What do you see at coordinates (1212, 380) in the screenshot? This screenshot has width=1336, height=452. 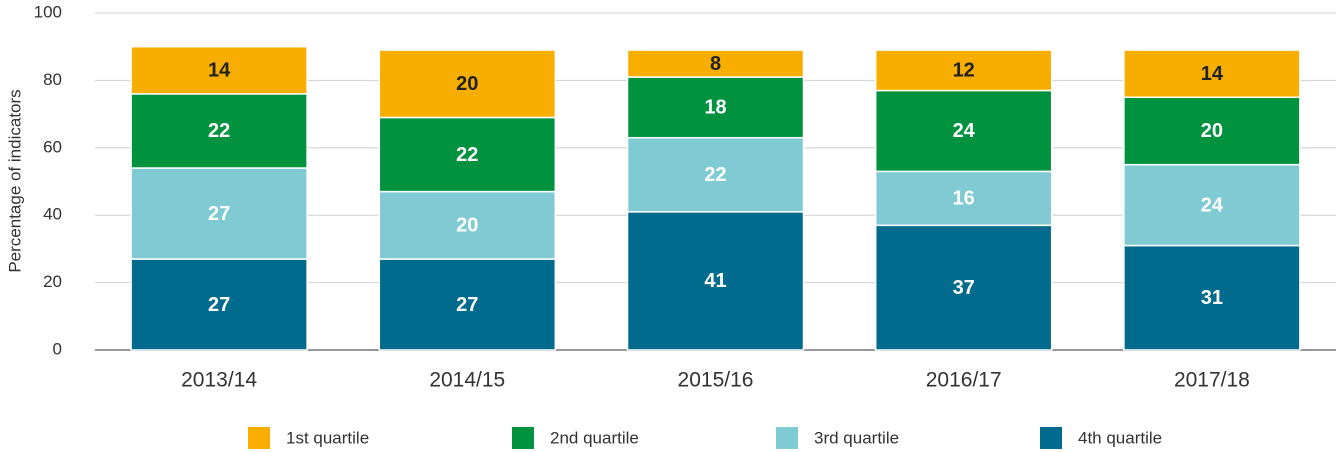 I see `x-tick-label: 2017/18` at bounding box center [1212, 380].